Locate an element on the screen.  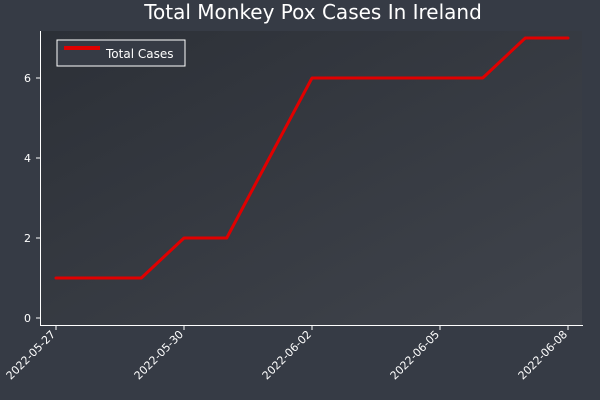
chart-title: Total Monkey Pox Cases In Ireland is located at coordinates (312, 12).